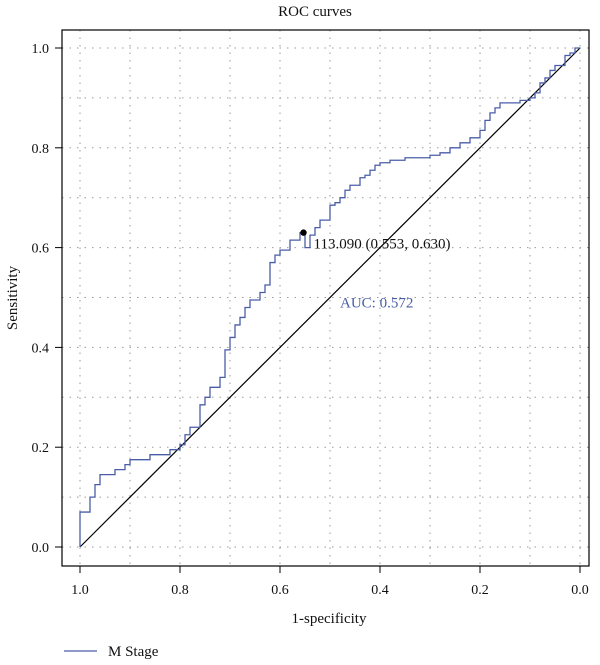  I want to click on y-tick-label: 0.4, so click(41, 348).